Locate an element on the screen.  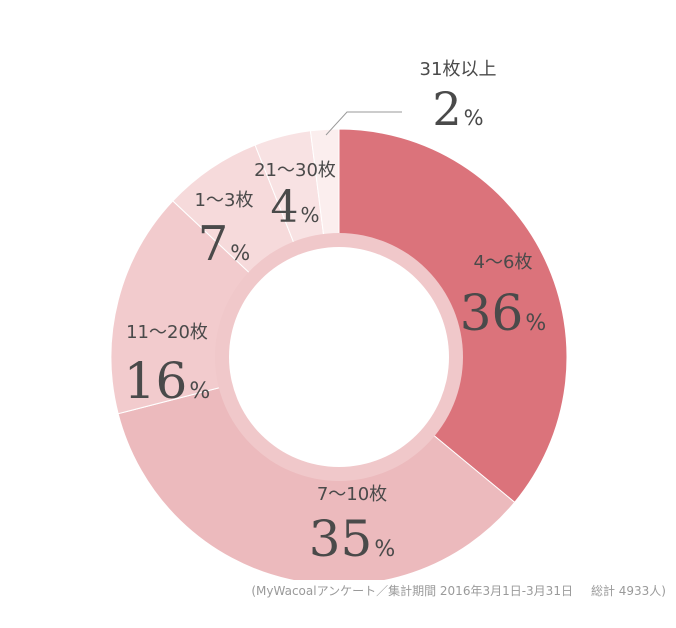
source-total: 総計 4933人) is located at coordinates (628, 591).